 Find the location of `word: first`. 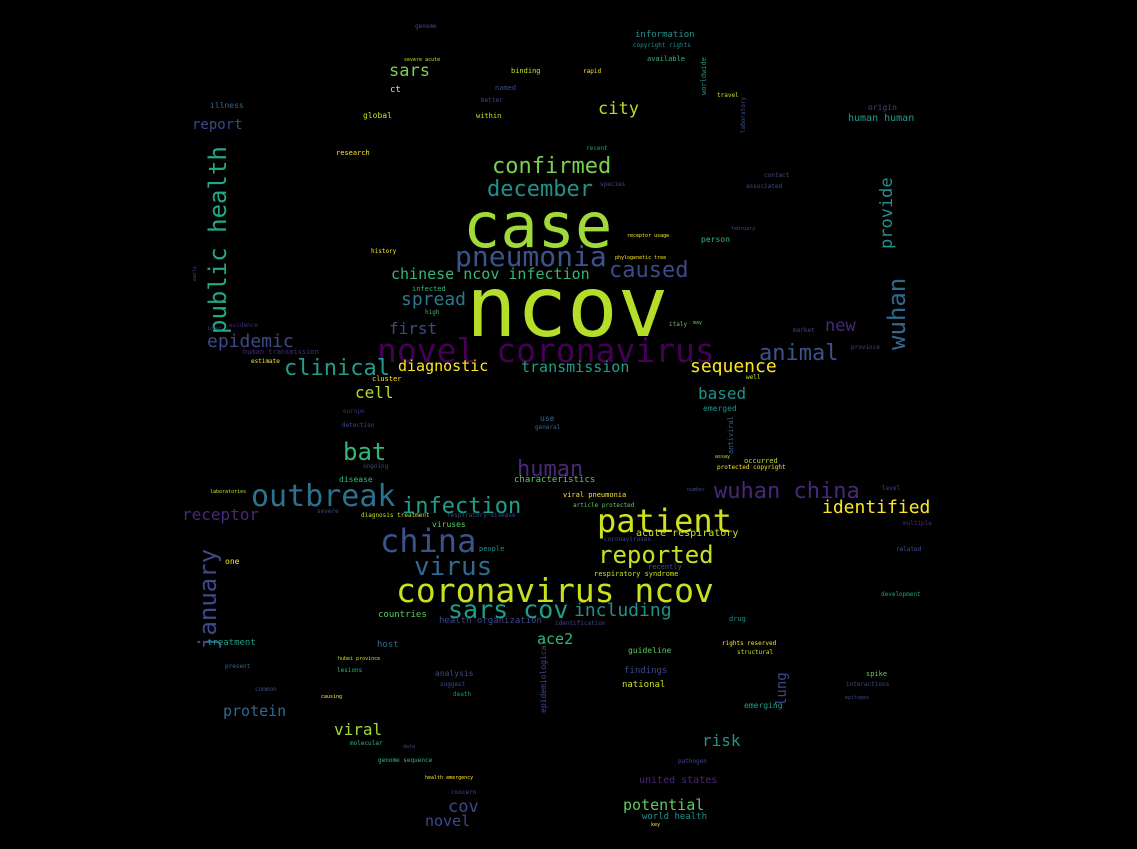

word: first is located at coordinates (413, 328).